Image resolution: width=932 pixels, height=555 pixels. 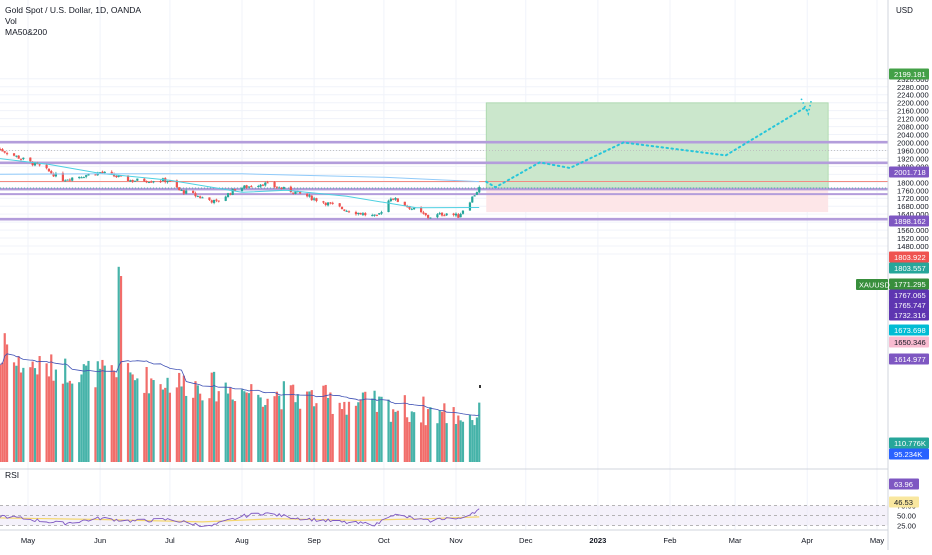 What do you see at coordinates (26, 32) in the screenshot?
I see `indicator-ma-label: MA50&200` at bounding box center [26, 32].